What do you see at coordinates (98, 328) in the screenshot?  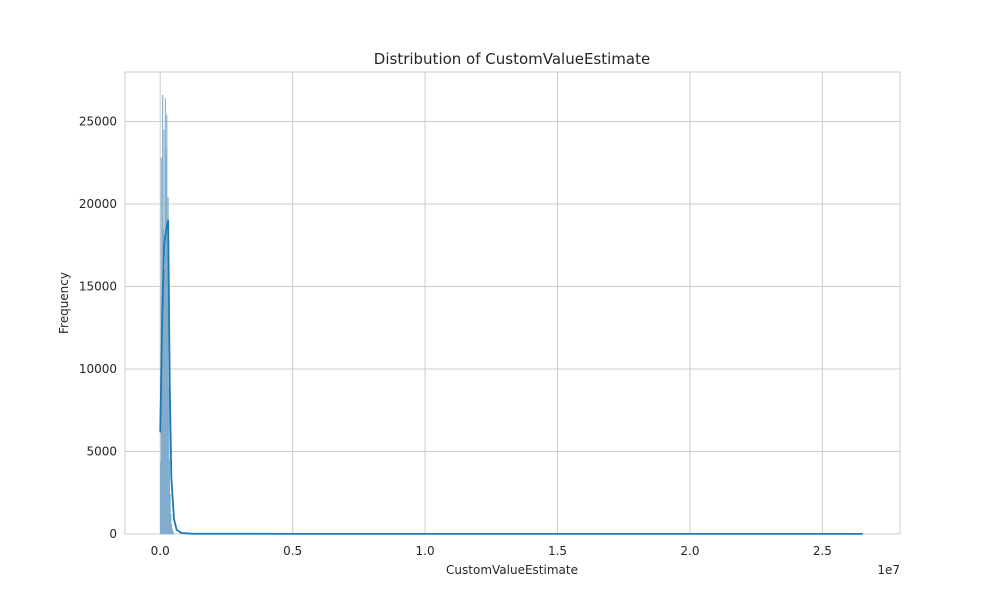 I see `y-axis-ticks: 0 5000 10000 15000 20000 25000` at bounding box center [98, 328].